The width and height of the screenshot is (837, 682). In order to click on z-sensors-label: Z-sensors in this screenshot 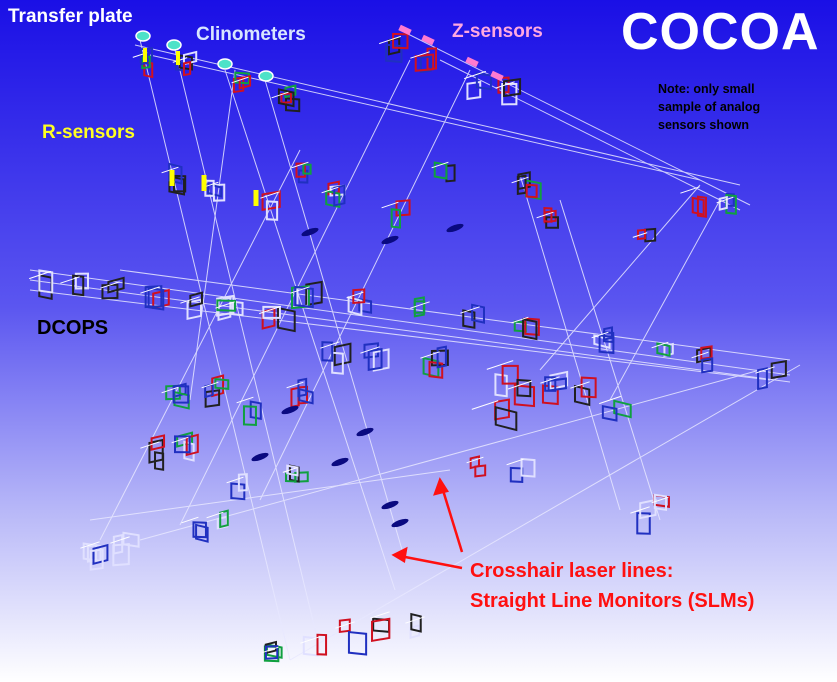, I will do `click(497, 31)`.